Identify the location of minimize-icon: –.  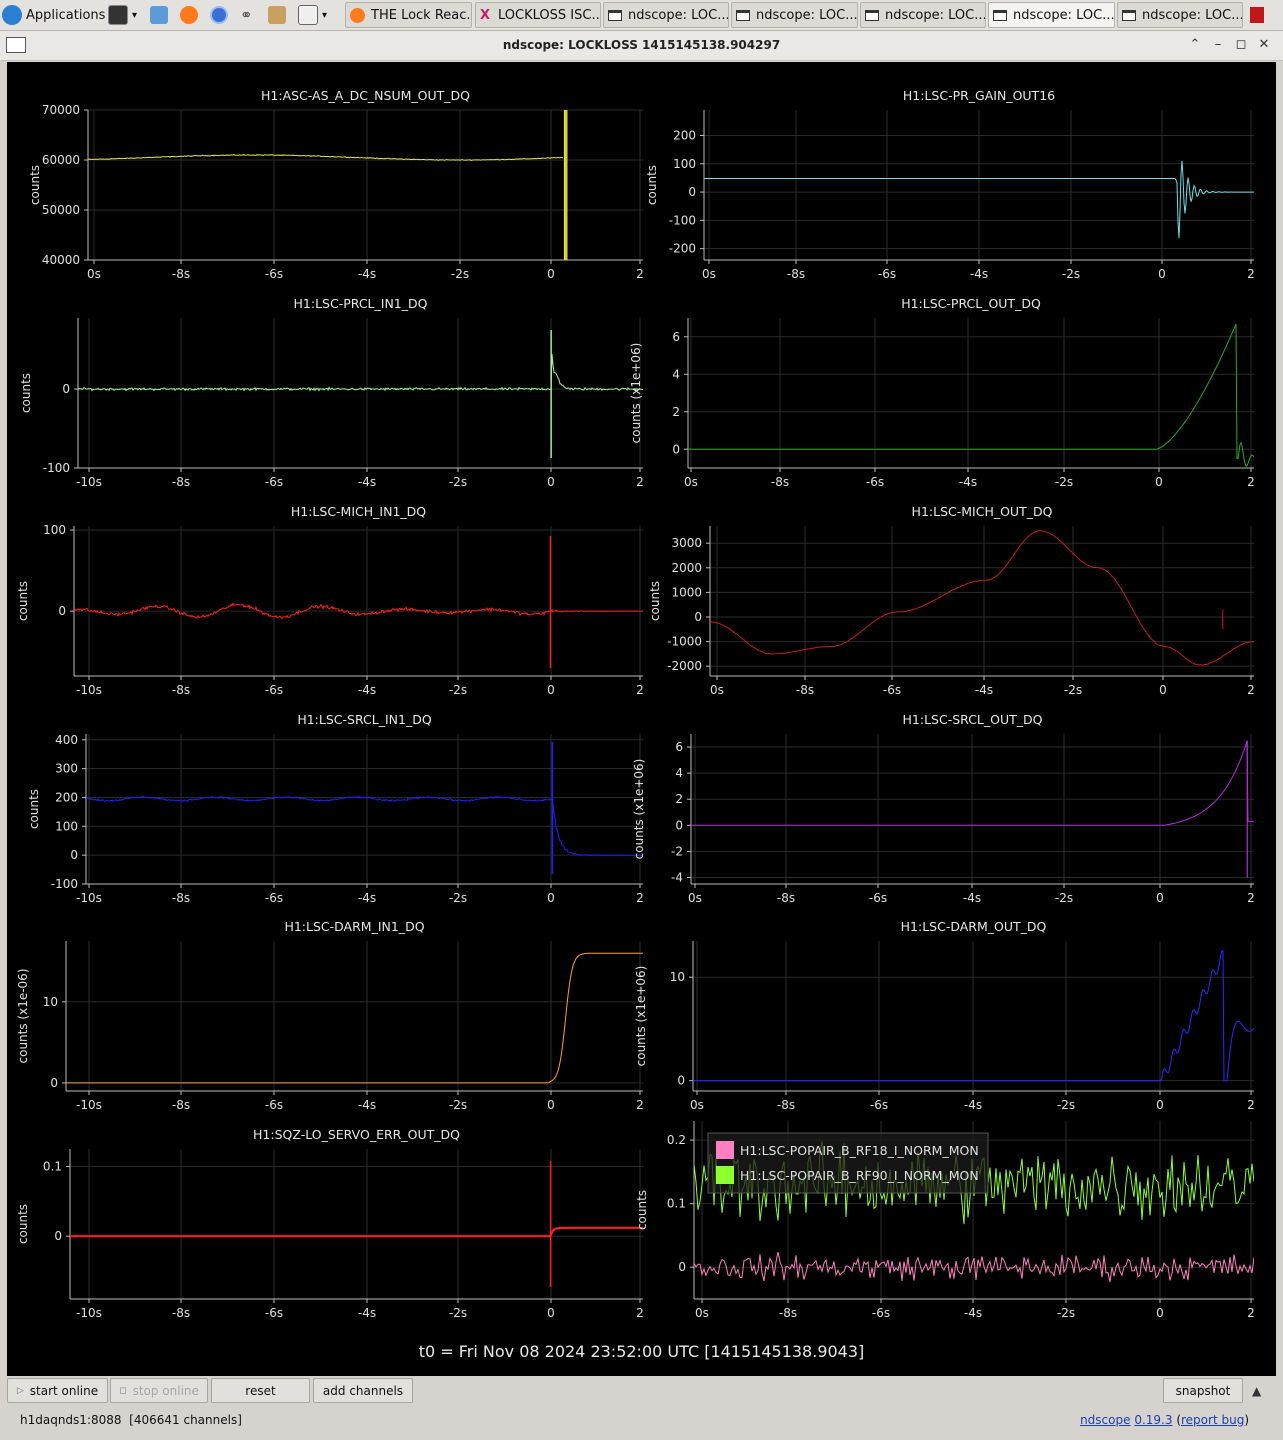
(1218, 44).